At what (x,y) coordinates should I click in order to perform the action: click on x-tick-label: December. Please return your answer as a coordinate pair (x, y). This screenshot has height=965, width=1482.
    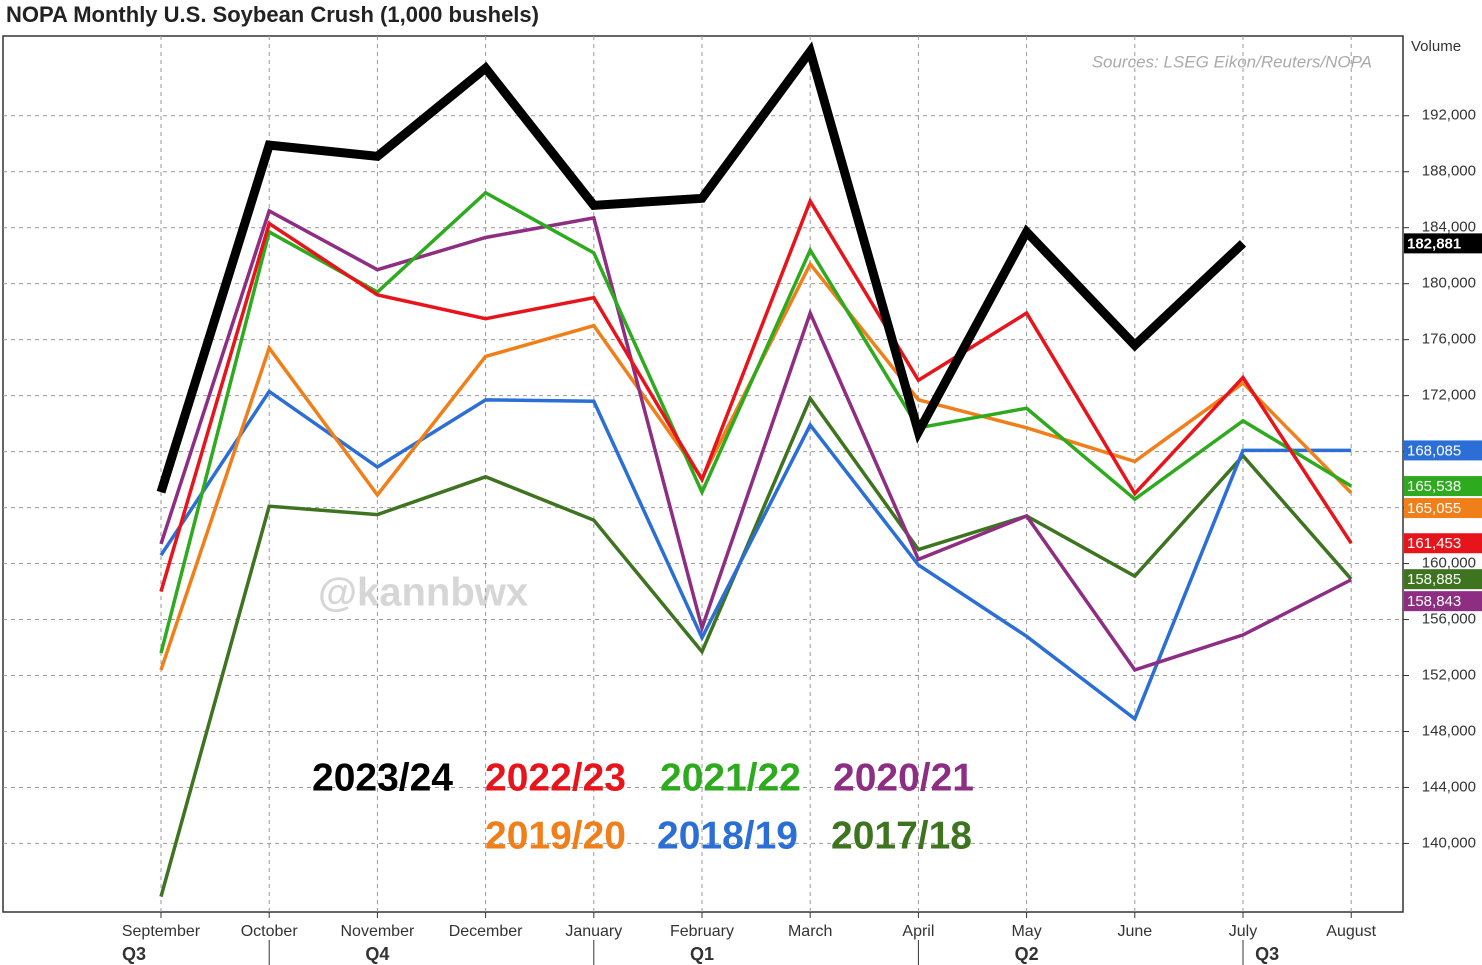
    Looking at the image, I should click on (486, 931).